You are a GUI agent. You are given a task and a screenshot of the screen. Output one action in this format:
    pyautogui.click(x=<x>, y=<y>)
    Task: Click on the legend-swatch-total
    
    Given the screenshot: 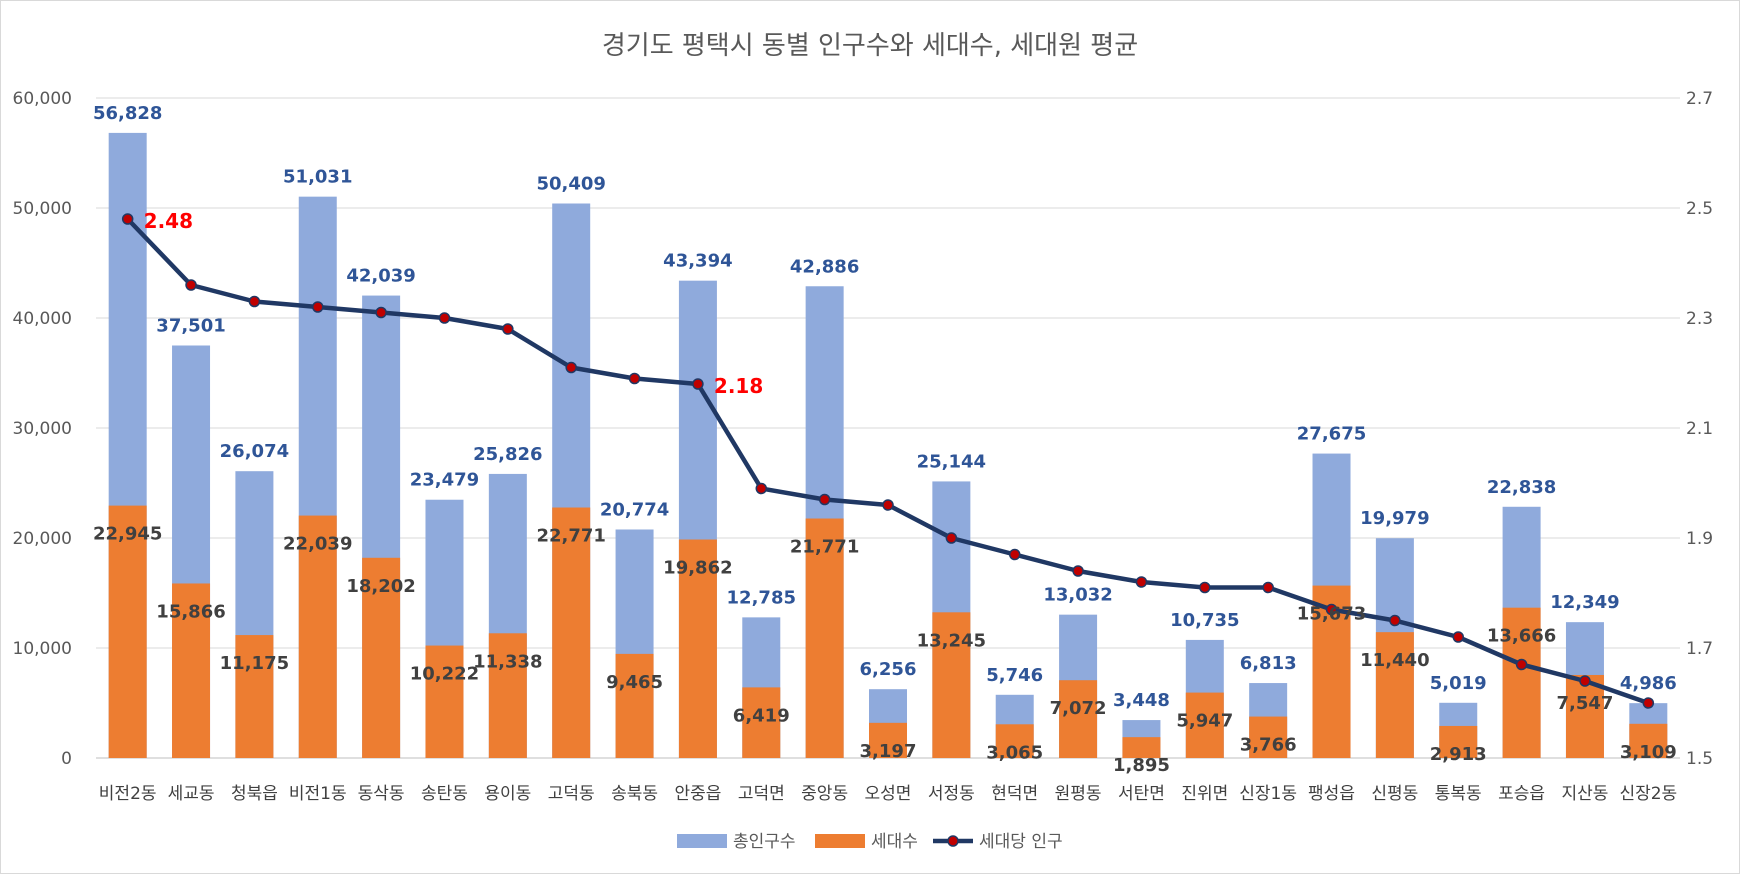 What is the action you would take?
    pyautogui.click(x=702, y=841)
    